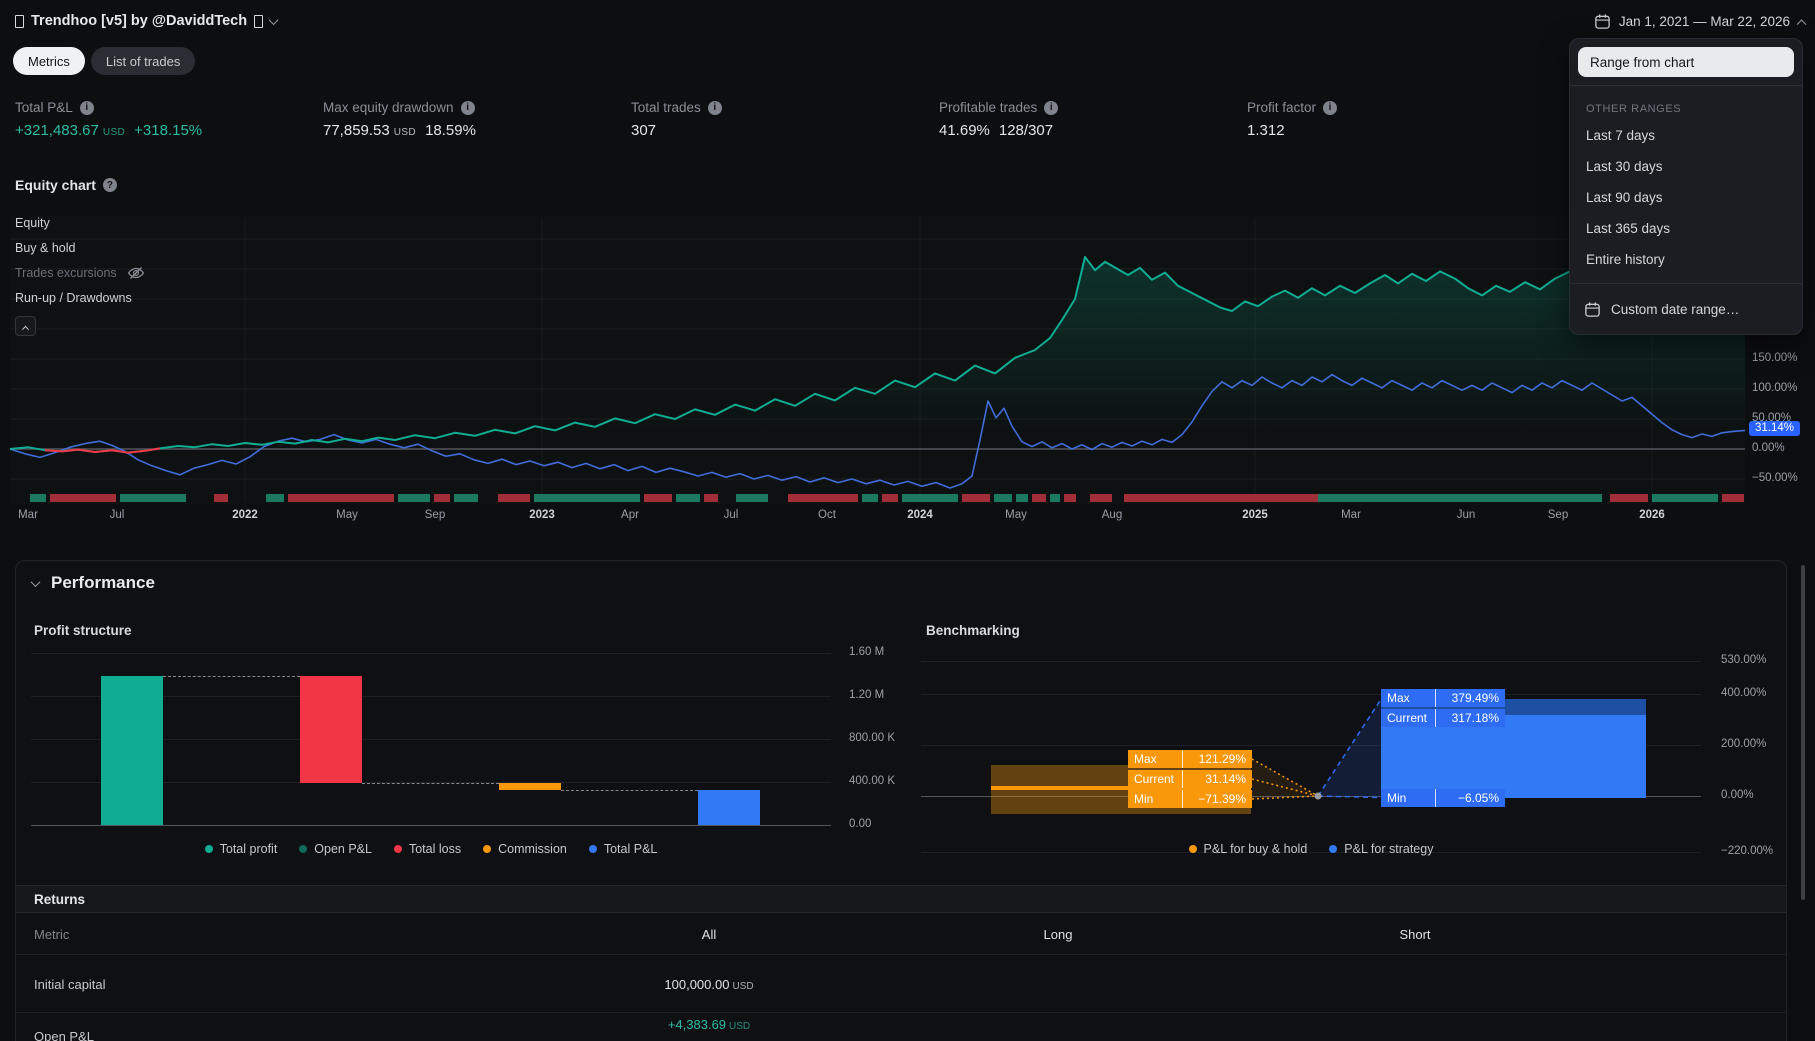 The height and width of the screenshot is (1041, 1815). What do you see at coordinates (1624, 166) in the screenshot?
I see `menu-item-last-30-days: Last 30 days` at bounding box center [1624, 166].